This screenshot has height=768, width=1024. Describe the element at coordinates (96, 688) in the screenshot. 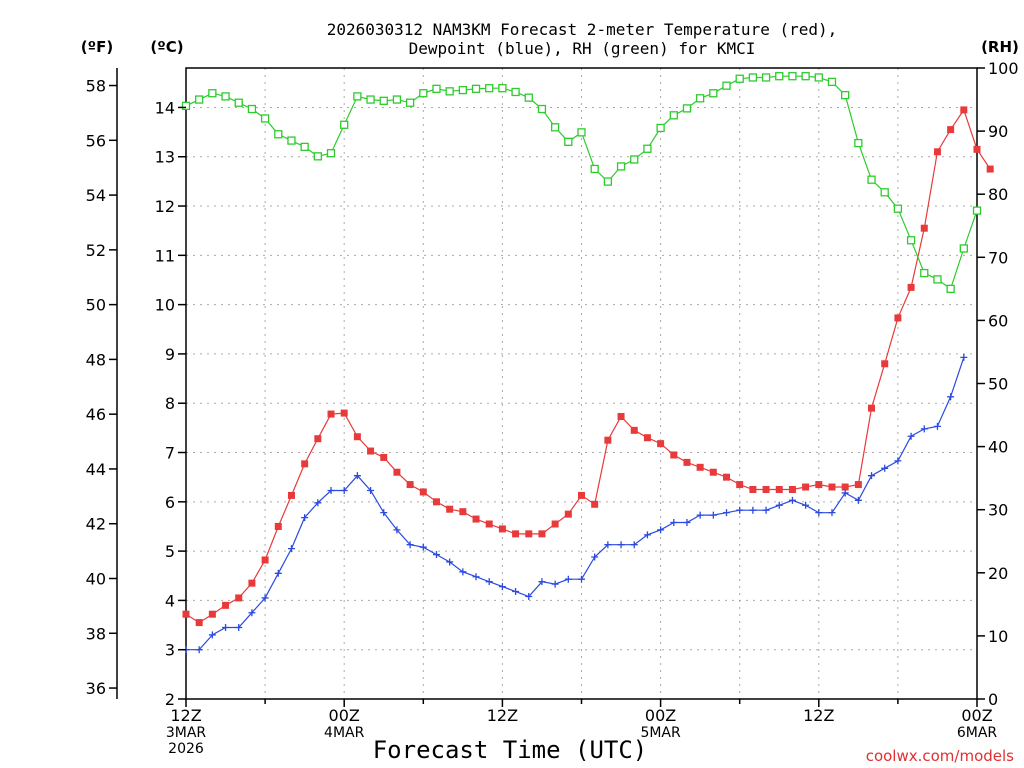

I see `fahrenheit-tick-label: 36` at that location.